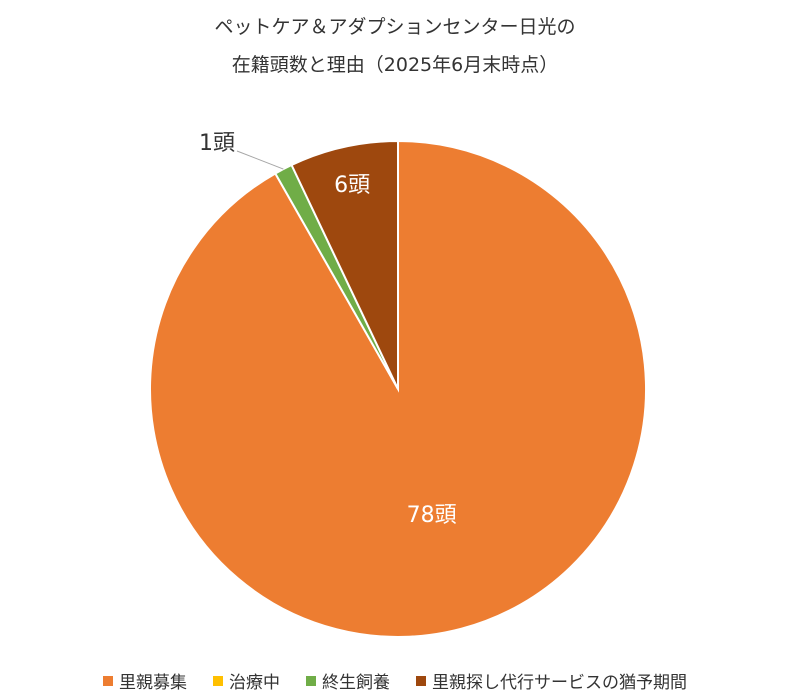 The width and height of the screenshot is (790, 699). I want to click on chart-title-line-2: 在籍頭数と理由（2025年6月末時点）, so click(395, 65).